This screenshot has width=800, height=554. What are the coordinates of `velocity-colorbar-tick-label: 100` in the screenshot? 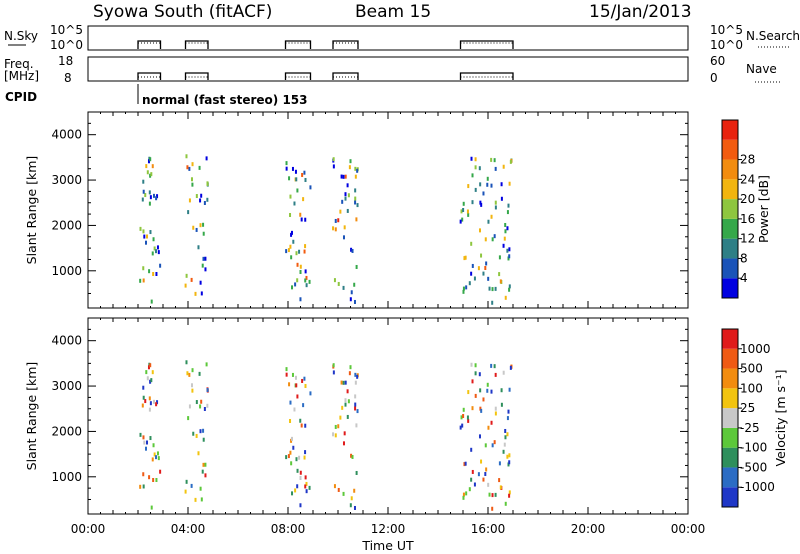 It's located at (751, 388).